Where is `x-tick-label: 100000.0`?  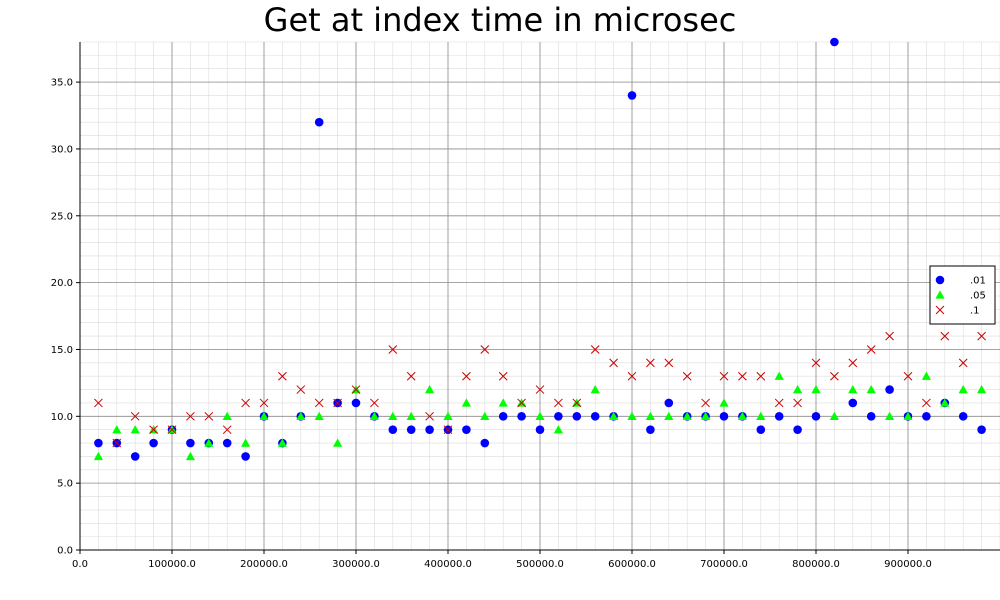
x-tick-label: 100000.0 is located at coordinates (172, 564).